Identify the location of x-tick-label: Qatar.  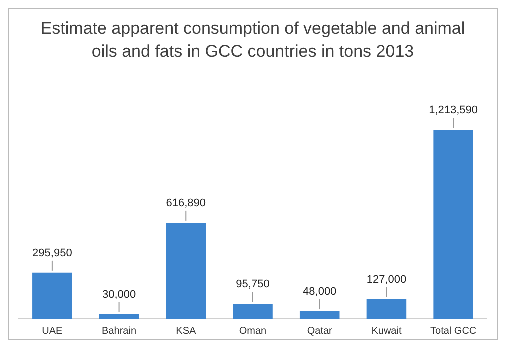
(320, 331).